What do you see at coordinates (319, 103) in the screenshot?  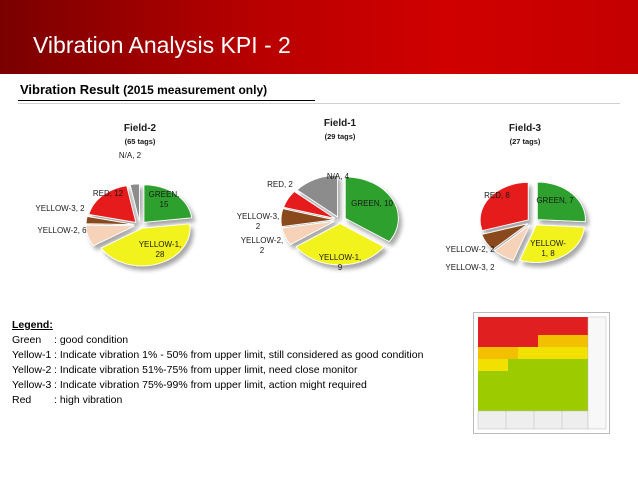 I see `chart-frame-line` at bounding box center [319, 103].